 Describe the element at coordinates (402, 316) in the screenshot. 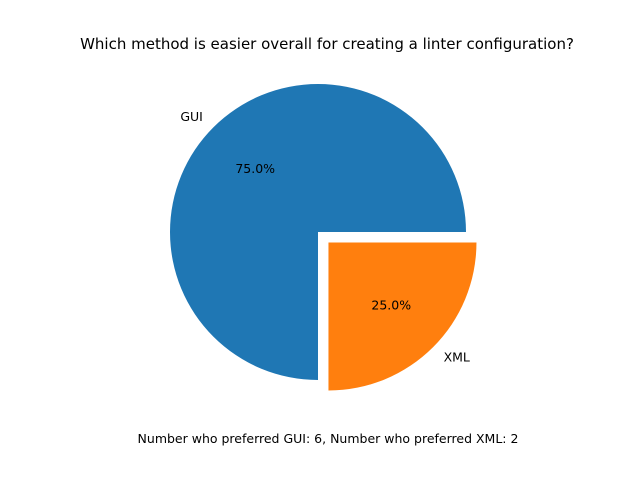

I see `pie-slice-xml` at that location.